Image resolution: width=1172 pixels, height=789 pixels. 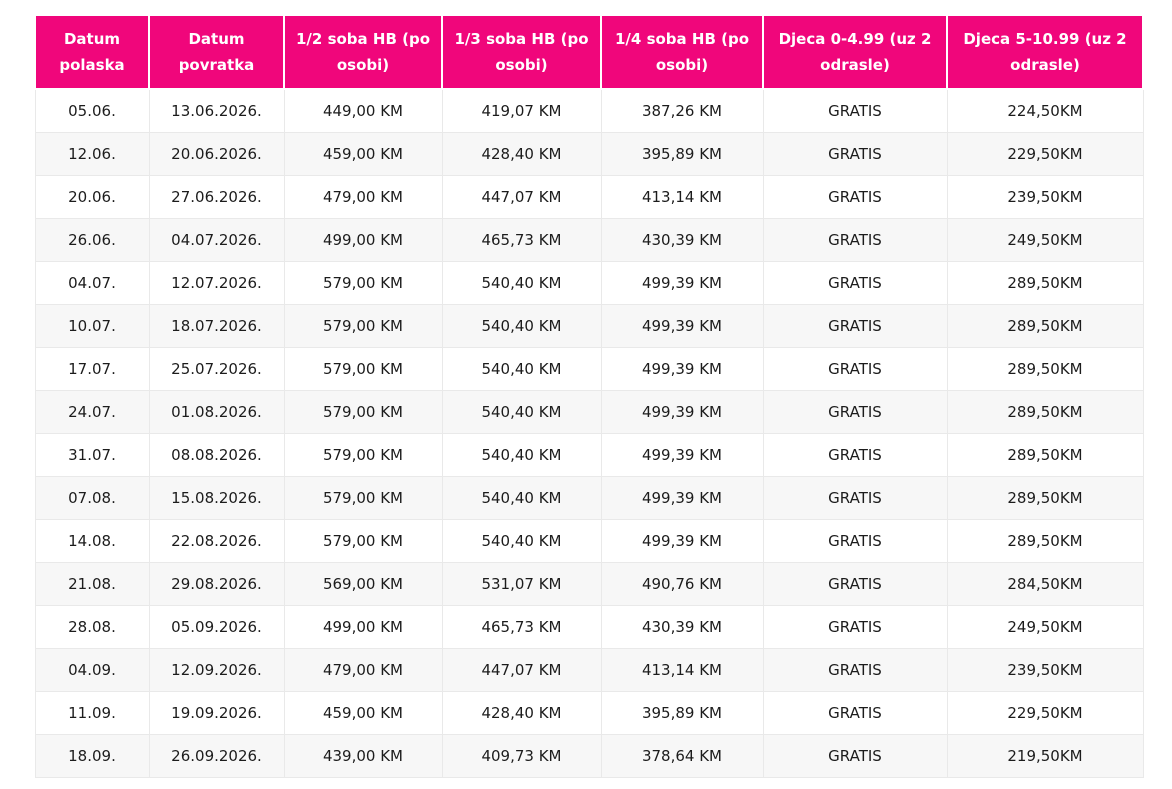 What do you see at coordinates (363, 756) in the screenshot?
I see `half-double-price-cell: 439,00 KM` at bounding box center [363, 756].